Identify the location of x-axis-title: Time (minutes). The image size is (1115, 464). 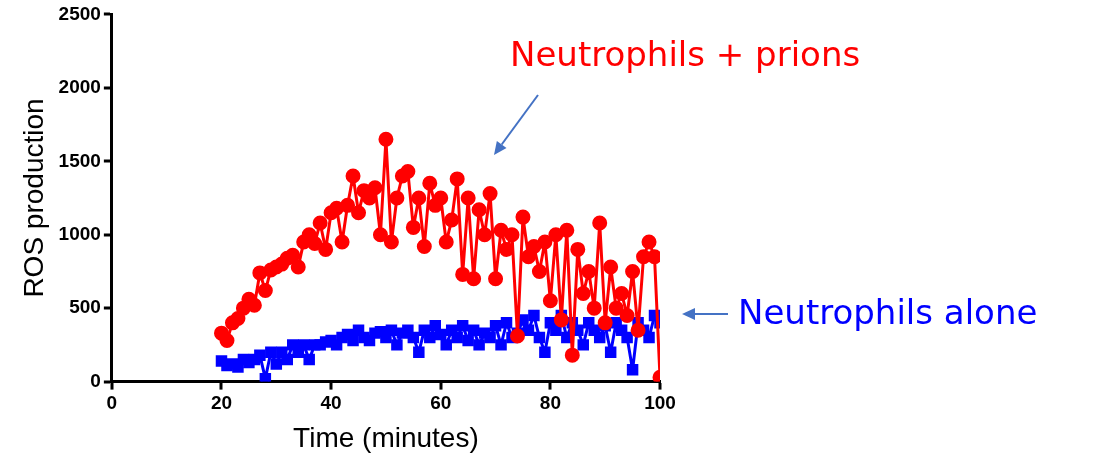
(386, 437).